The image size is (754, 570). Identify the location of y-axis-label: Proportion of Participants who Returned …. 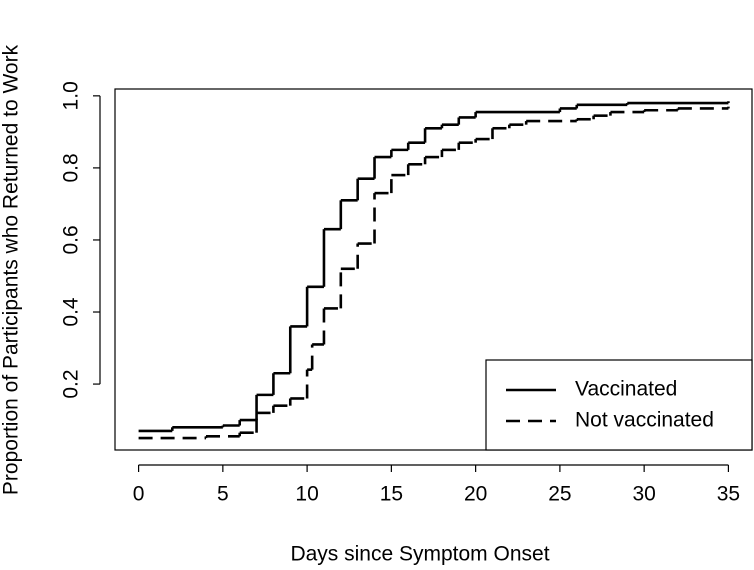
(11, 269).